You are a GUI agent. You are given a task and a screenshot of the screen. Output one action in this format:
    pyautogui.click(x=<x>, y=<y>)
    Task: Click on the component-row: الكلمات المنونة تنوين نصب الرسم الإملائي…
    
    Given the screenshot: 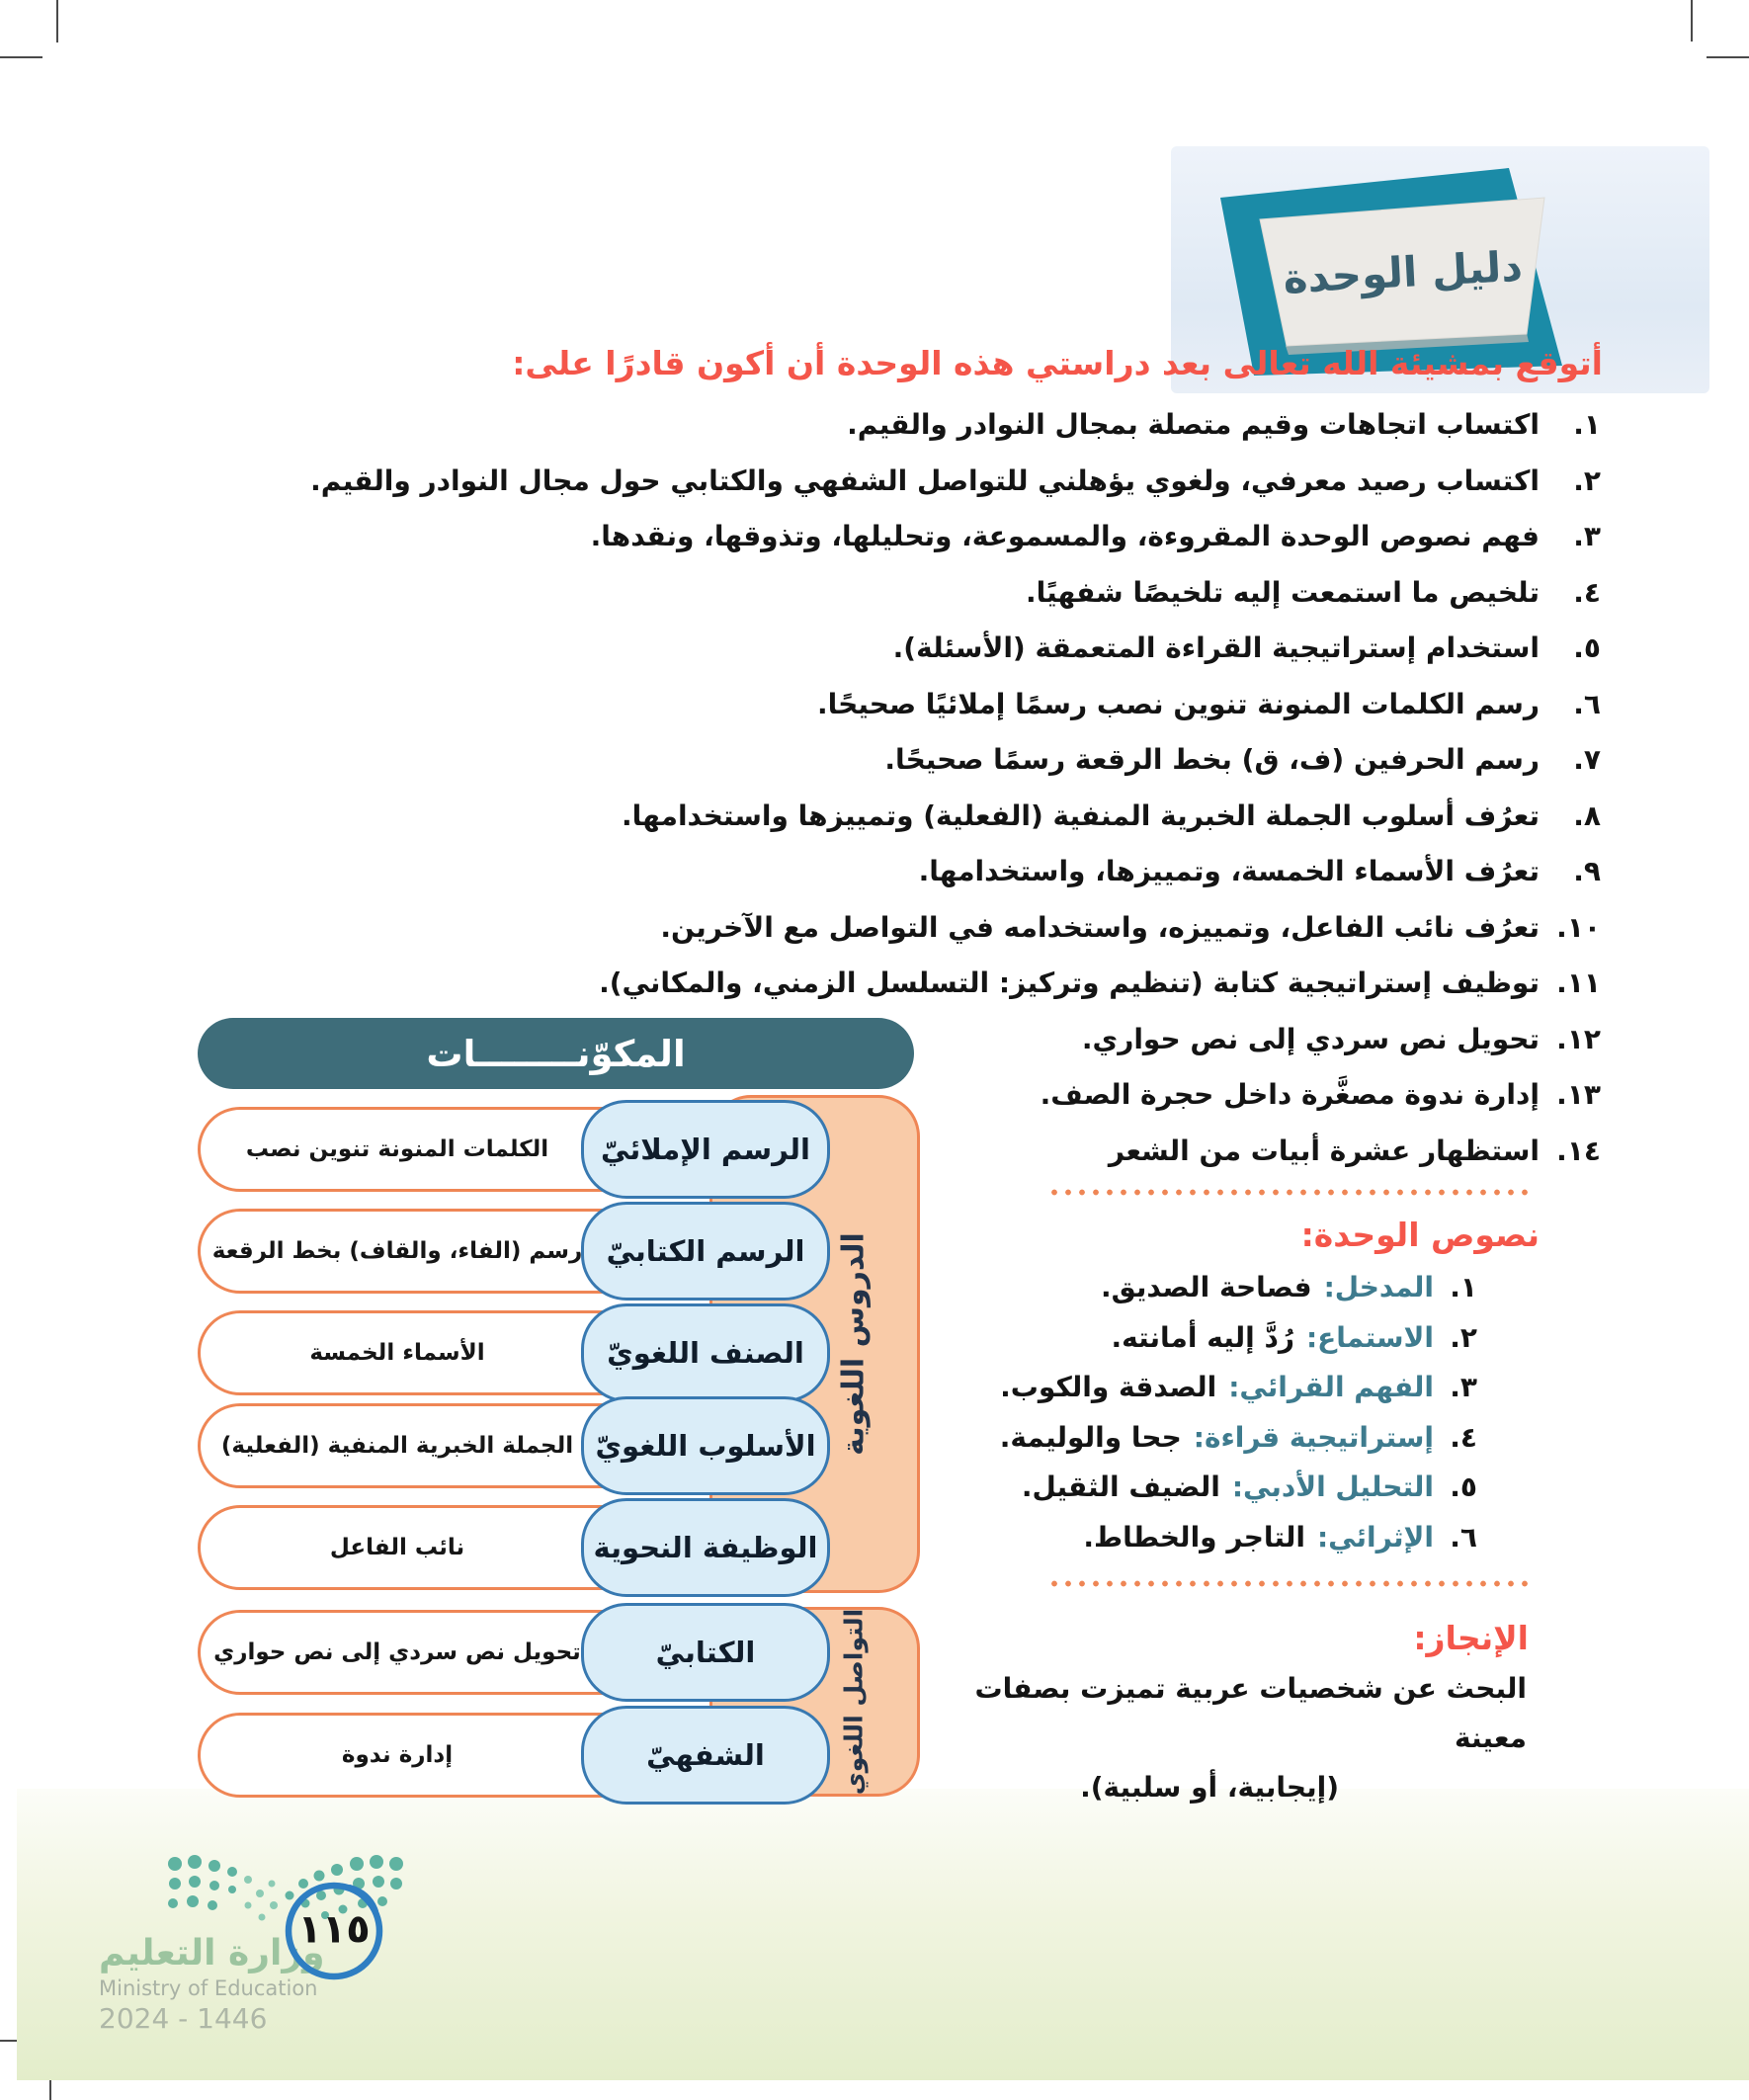 What is the action you would take?
    pyautogui.click(x=514, y=1149)
    